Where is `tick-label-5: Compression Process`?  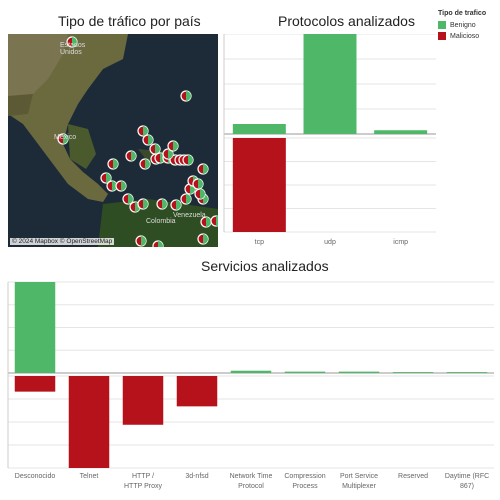 tick-label-5: Compression Process is located at coordinates (304, 481).